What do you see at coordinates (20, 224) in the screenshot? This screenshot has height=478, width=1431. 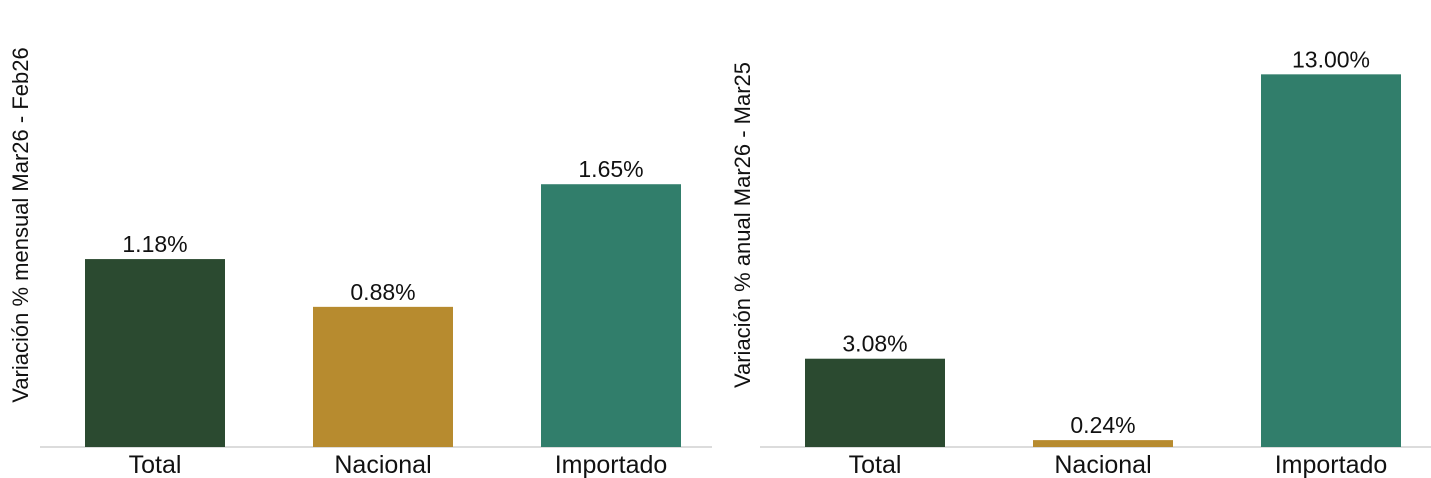 I see `y-axis-label: Variación % mensual Mar26 - Feb26` at bounding box center [20, 224].